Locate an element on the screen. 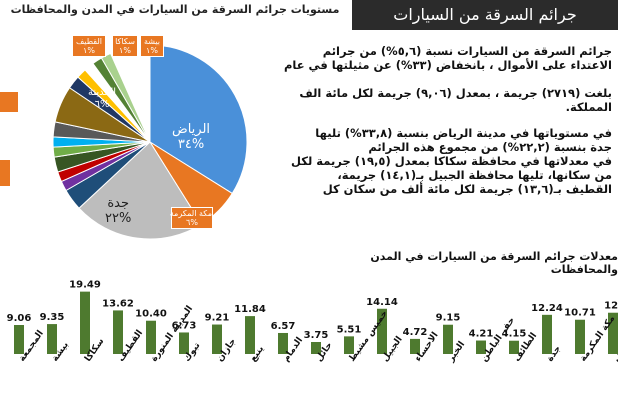 The width and height of the screenshot is (618, 412). pie-slice-riyadh is located at coordinates (198, 119).